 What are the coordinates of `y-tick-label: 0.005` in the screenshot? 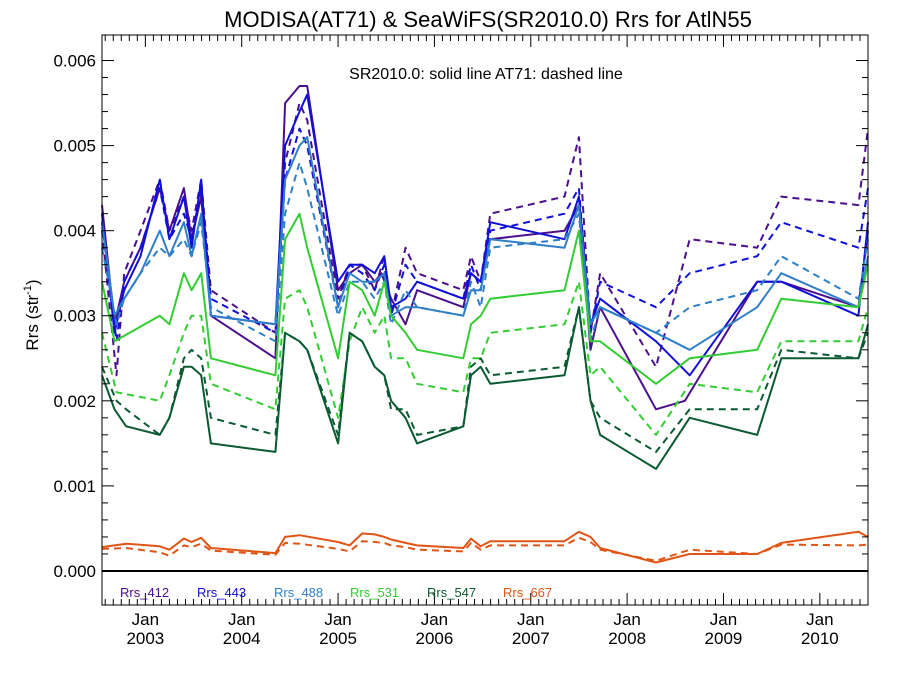 It's located at (74, 146).